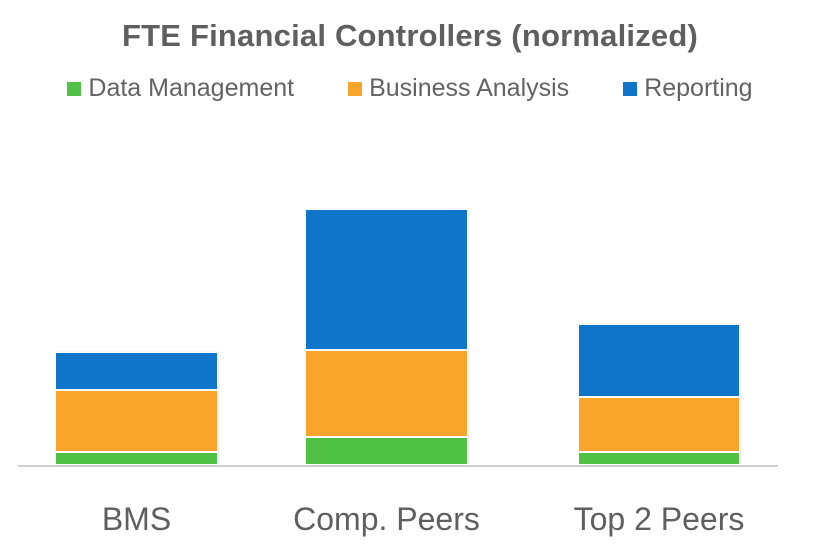  Describe the element at coordinates (659, 519) in the screenshot. I see `category-label-top-2-peers: Top 2 Peers` at that location.